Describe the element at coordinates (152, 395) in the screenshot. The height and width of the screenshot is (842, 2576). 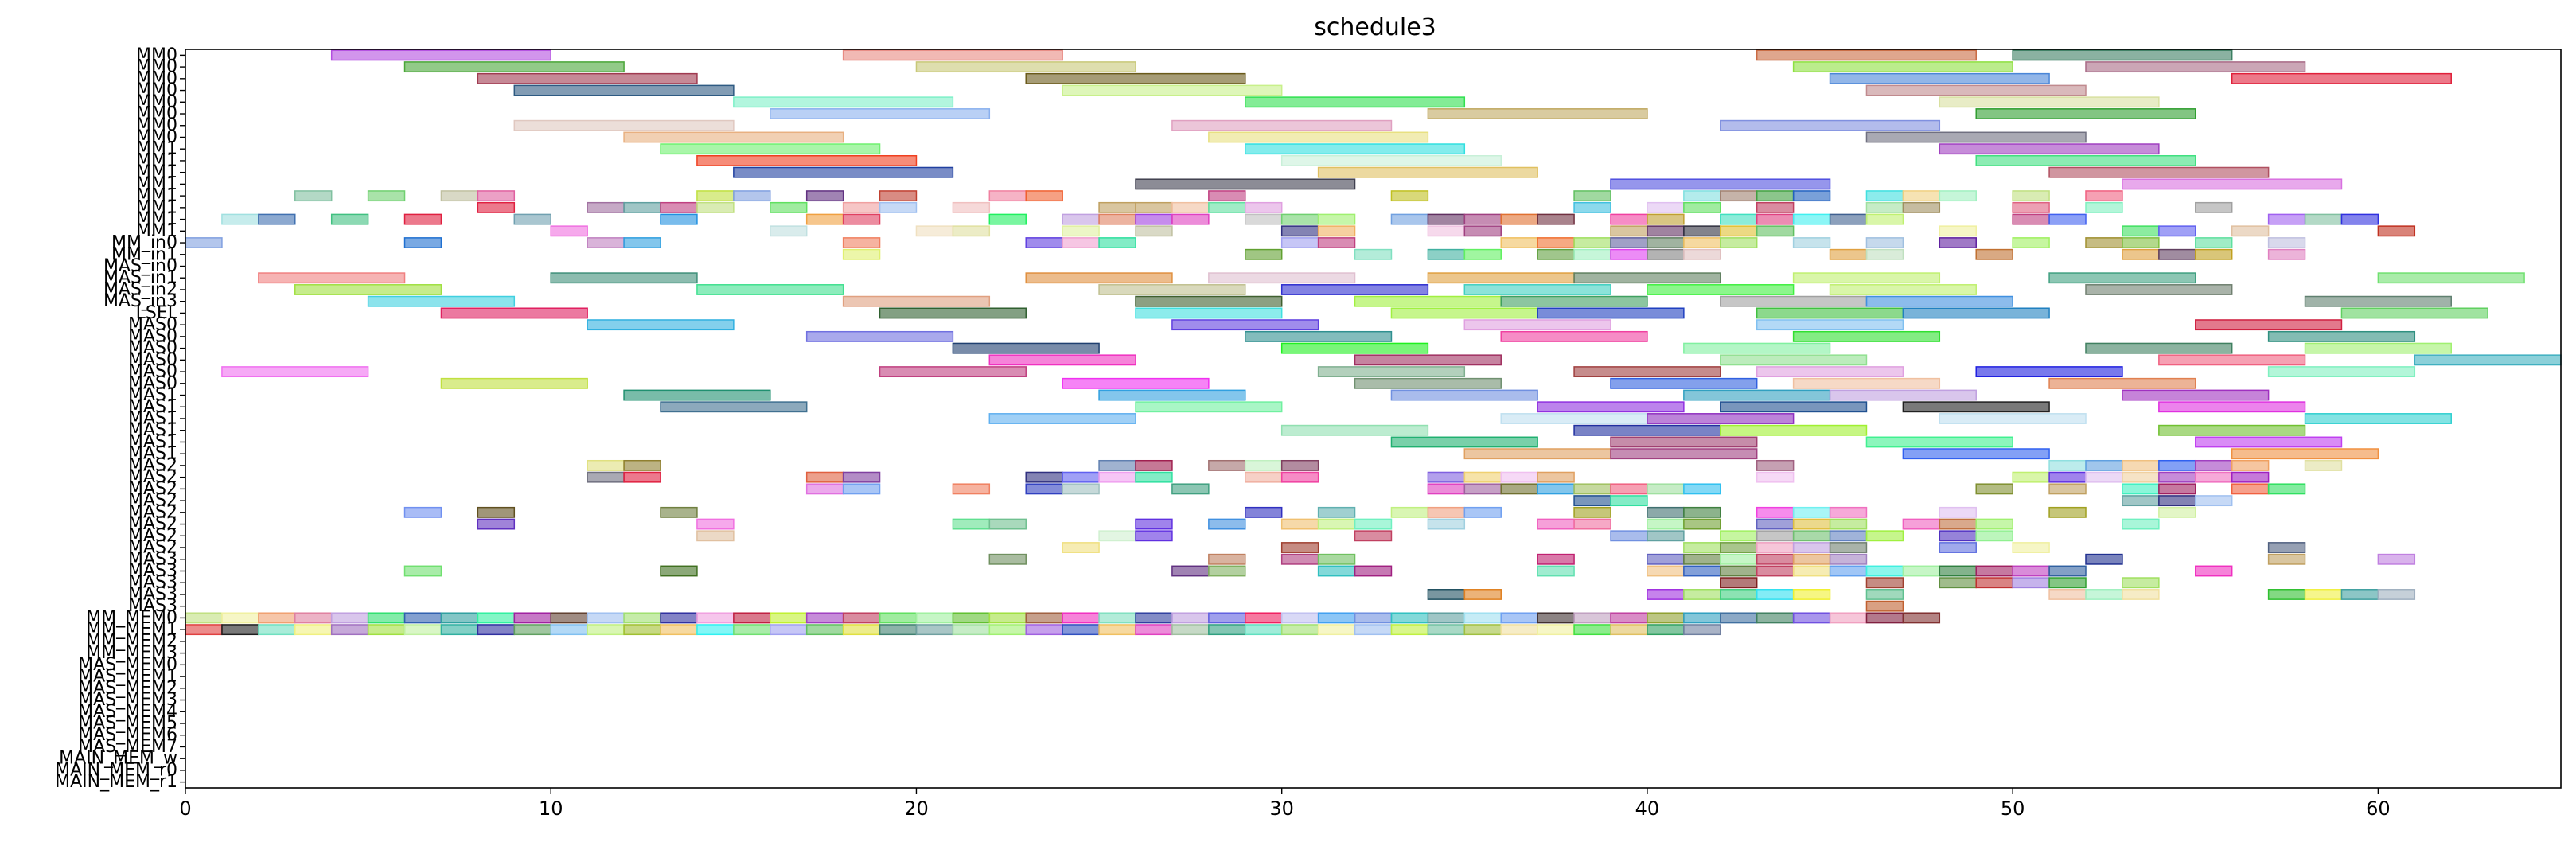
I see `y-tick-label: MAS1` at that location.